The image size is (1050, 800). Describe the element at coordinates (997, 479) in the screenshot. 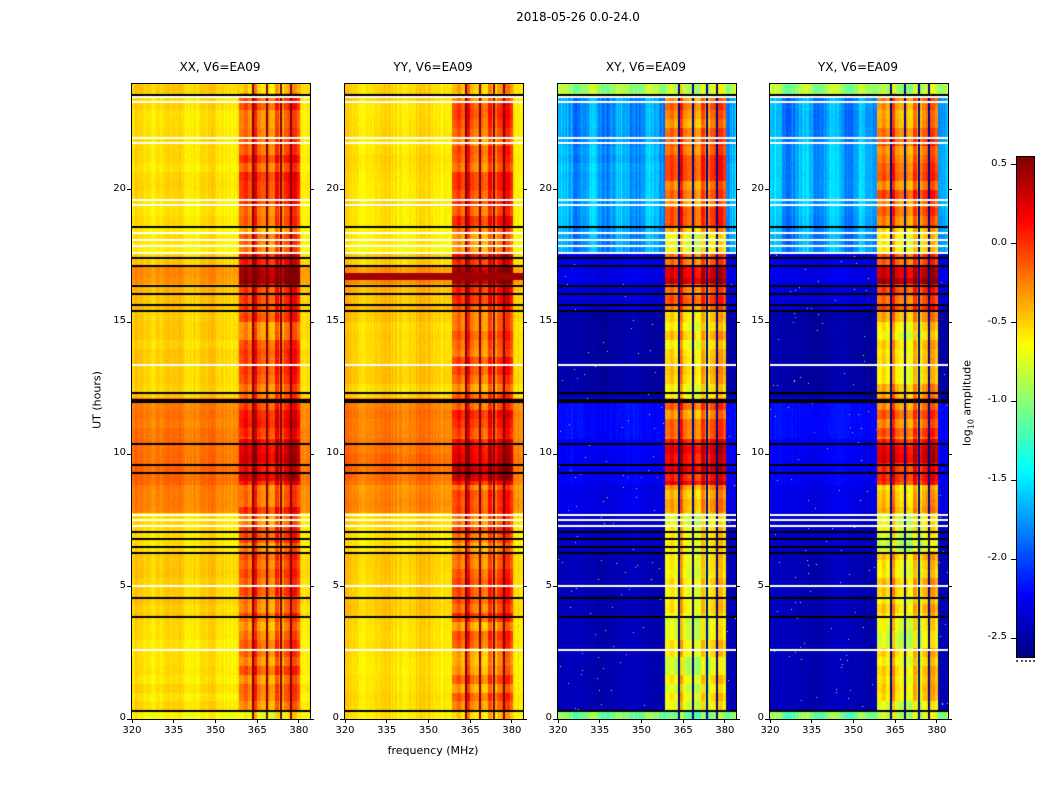

I see `colorbar-tick-label: -1.5` at that location.